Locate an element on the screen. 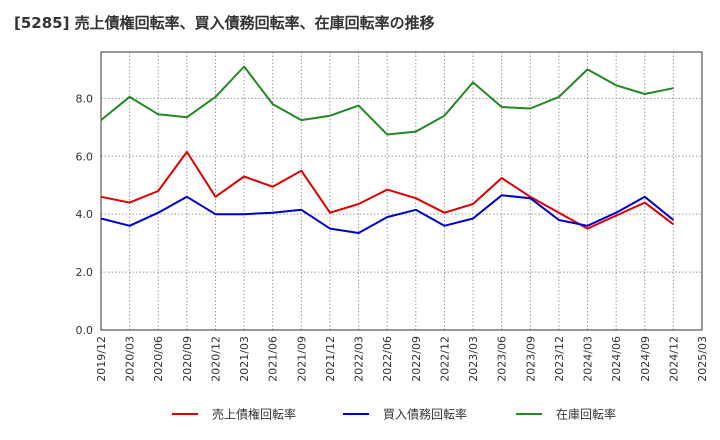 This screenshot has width=720, height=440. x-tick-label: 2020/03 is located at coordinates (130, 359).